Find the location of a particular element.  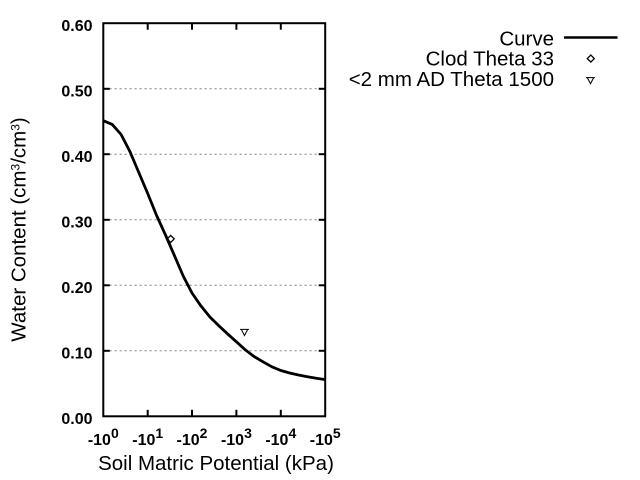

svg-text: 0.20 is located at coordinates (76, 288).